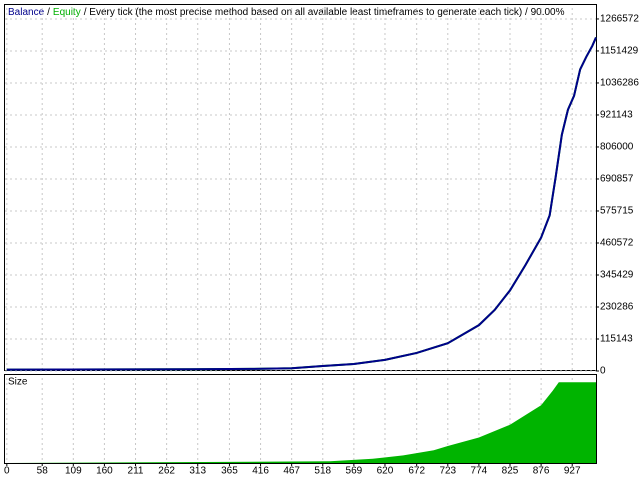 Image resolution: width=640 pixels, height=480 pixels. I want to click on x-tick-label: 211, so click(136, 471).